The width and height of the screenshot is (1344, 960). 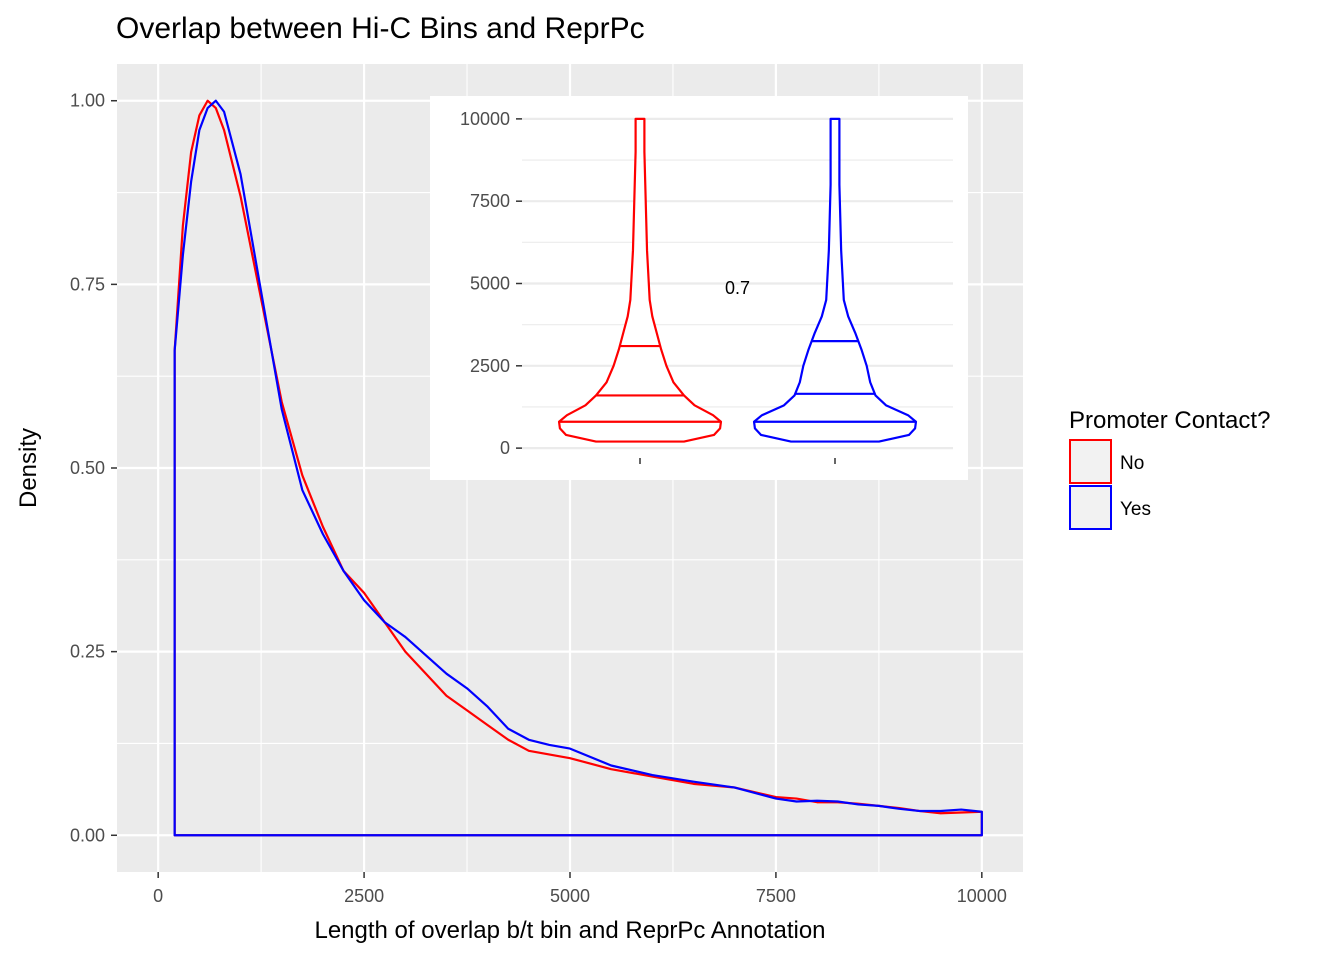 What do you see at coordinates (364, 896) in the screenshot?
I see `x-tick-label: 2500` at bounding box center [364, 896].